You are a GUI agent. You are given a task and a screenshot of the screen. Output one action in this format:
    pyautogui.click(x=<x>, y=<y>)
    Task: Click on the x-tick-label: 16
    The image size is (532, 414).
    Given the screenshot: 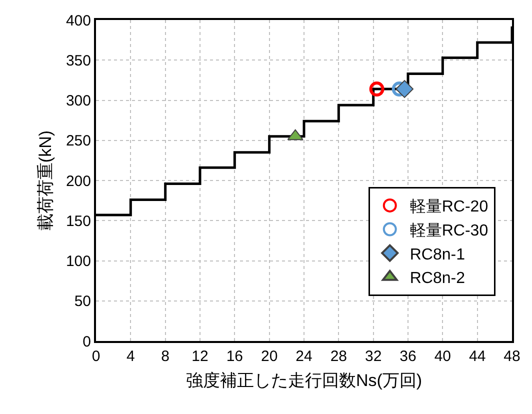 What is the action you would take?
    pyautogui.click(x=235, y=356)
    